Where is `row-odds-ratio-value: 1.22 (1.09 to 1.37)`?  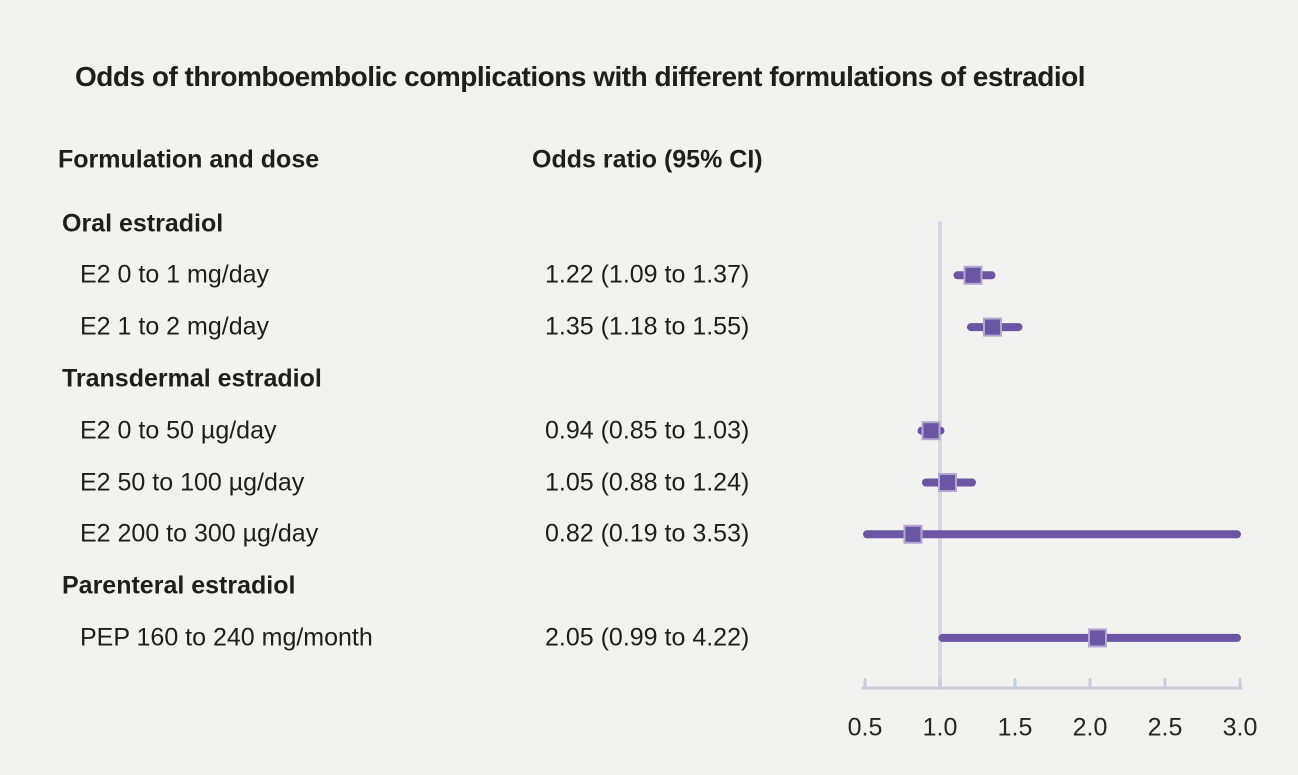
row-odds-ratio-value: 1.22 (1.09 to 1.37) is located at coordinates (647, 274).